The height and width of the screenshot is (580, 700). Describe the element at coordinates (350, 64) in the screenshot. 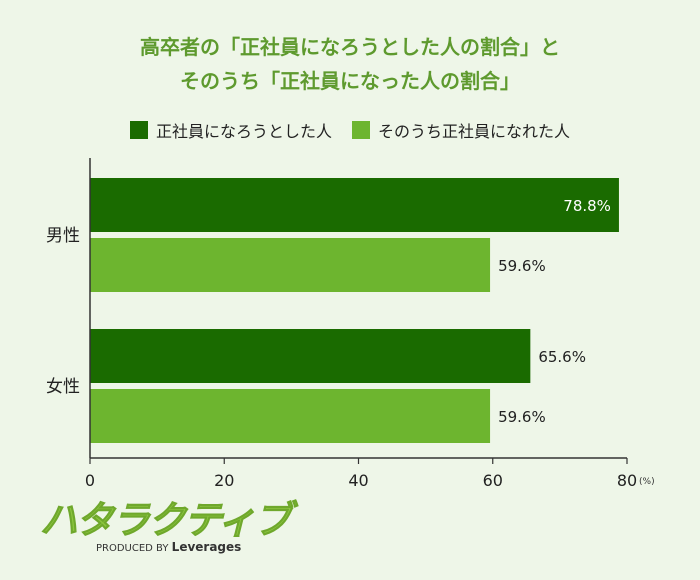

I see `chart-title: 高卒者の「正社員になろうとした人の割合」と そのうち「正社員になった人の割合」` at that location.